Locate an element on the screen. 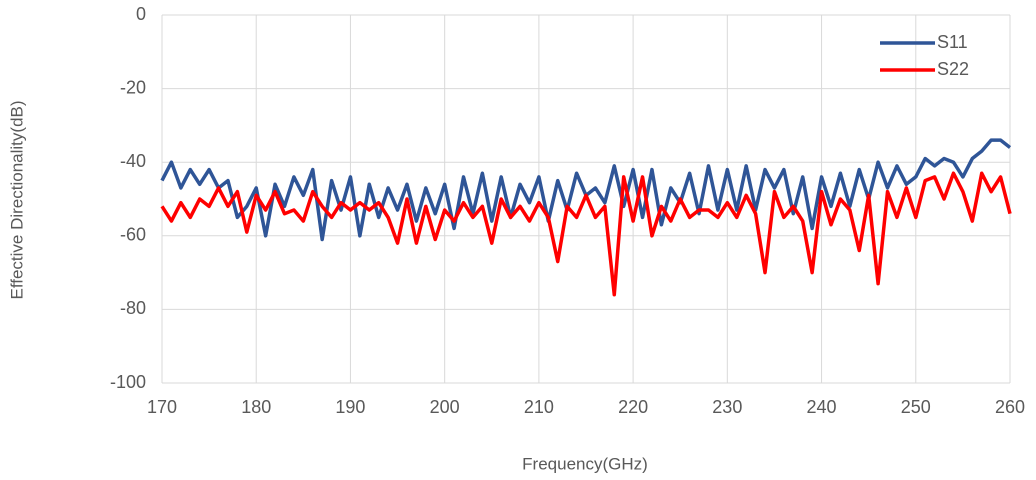 The height and width of the screenshot is (480, 1036). x-tick-label: 200 is located at coordinates (445, 407).